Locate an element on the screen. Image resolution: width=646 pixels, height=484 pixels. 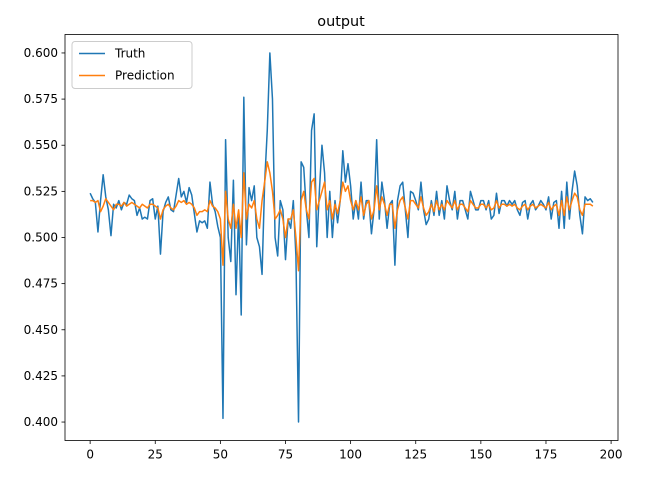
legend-label: Truth is located at coordinates (129, 54).